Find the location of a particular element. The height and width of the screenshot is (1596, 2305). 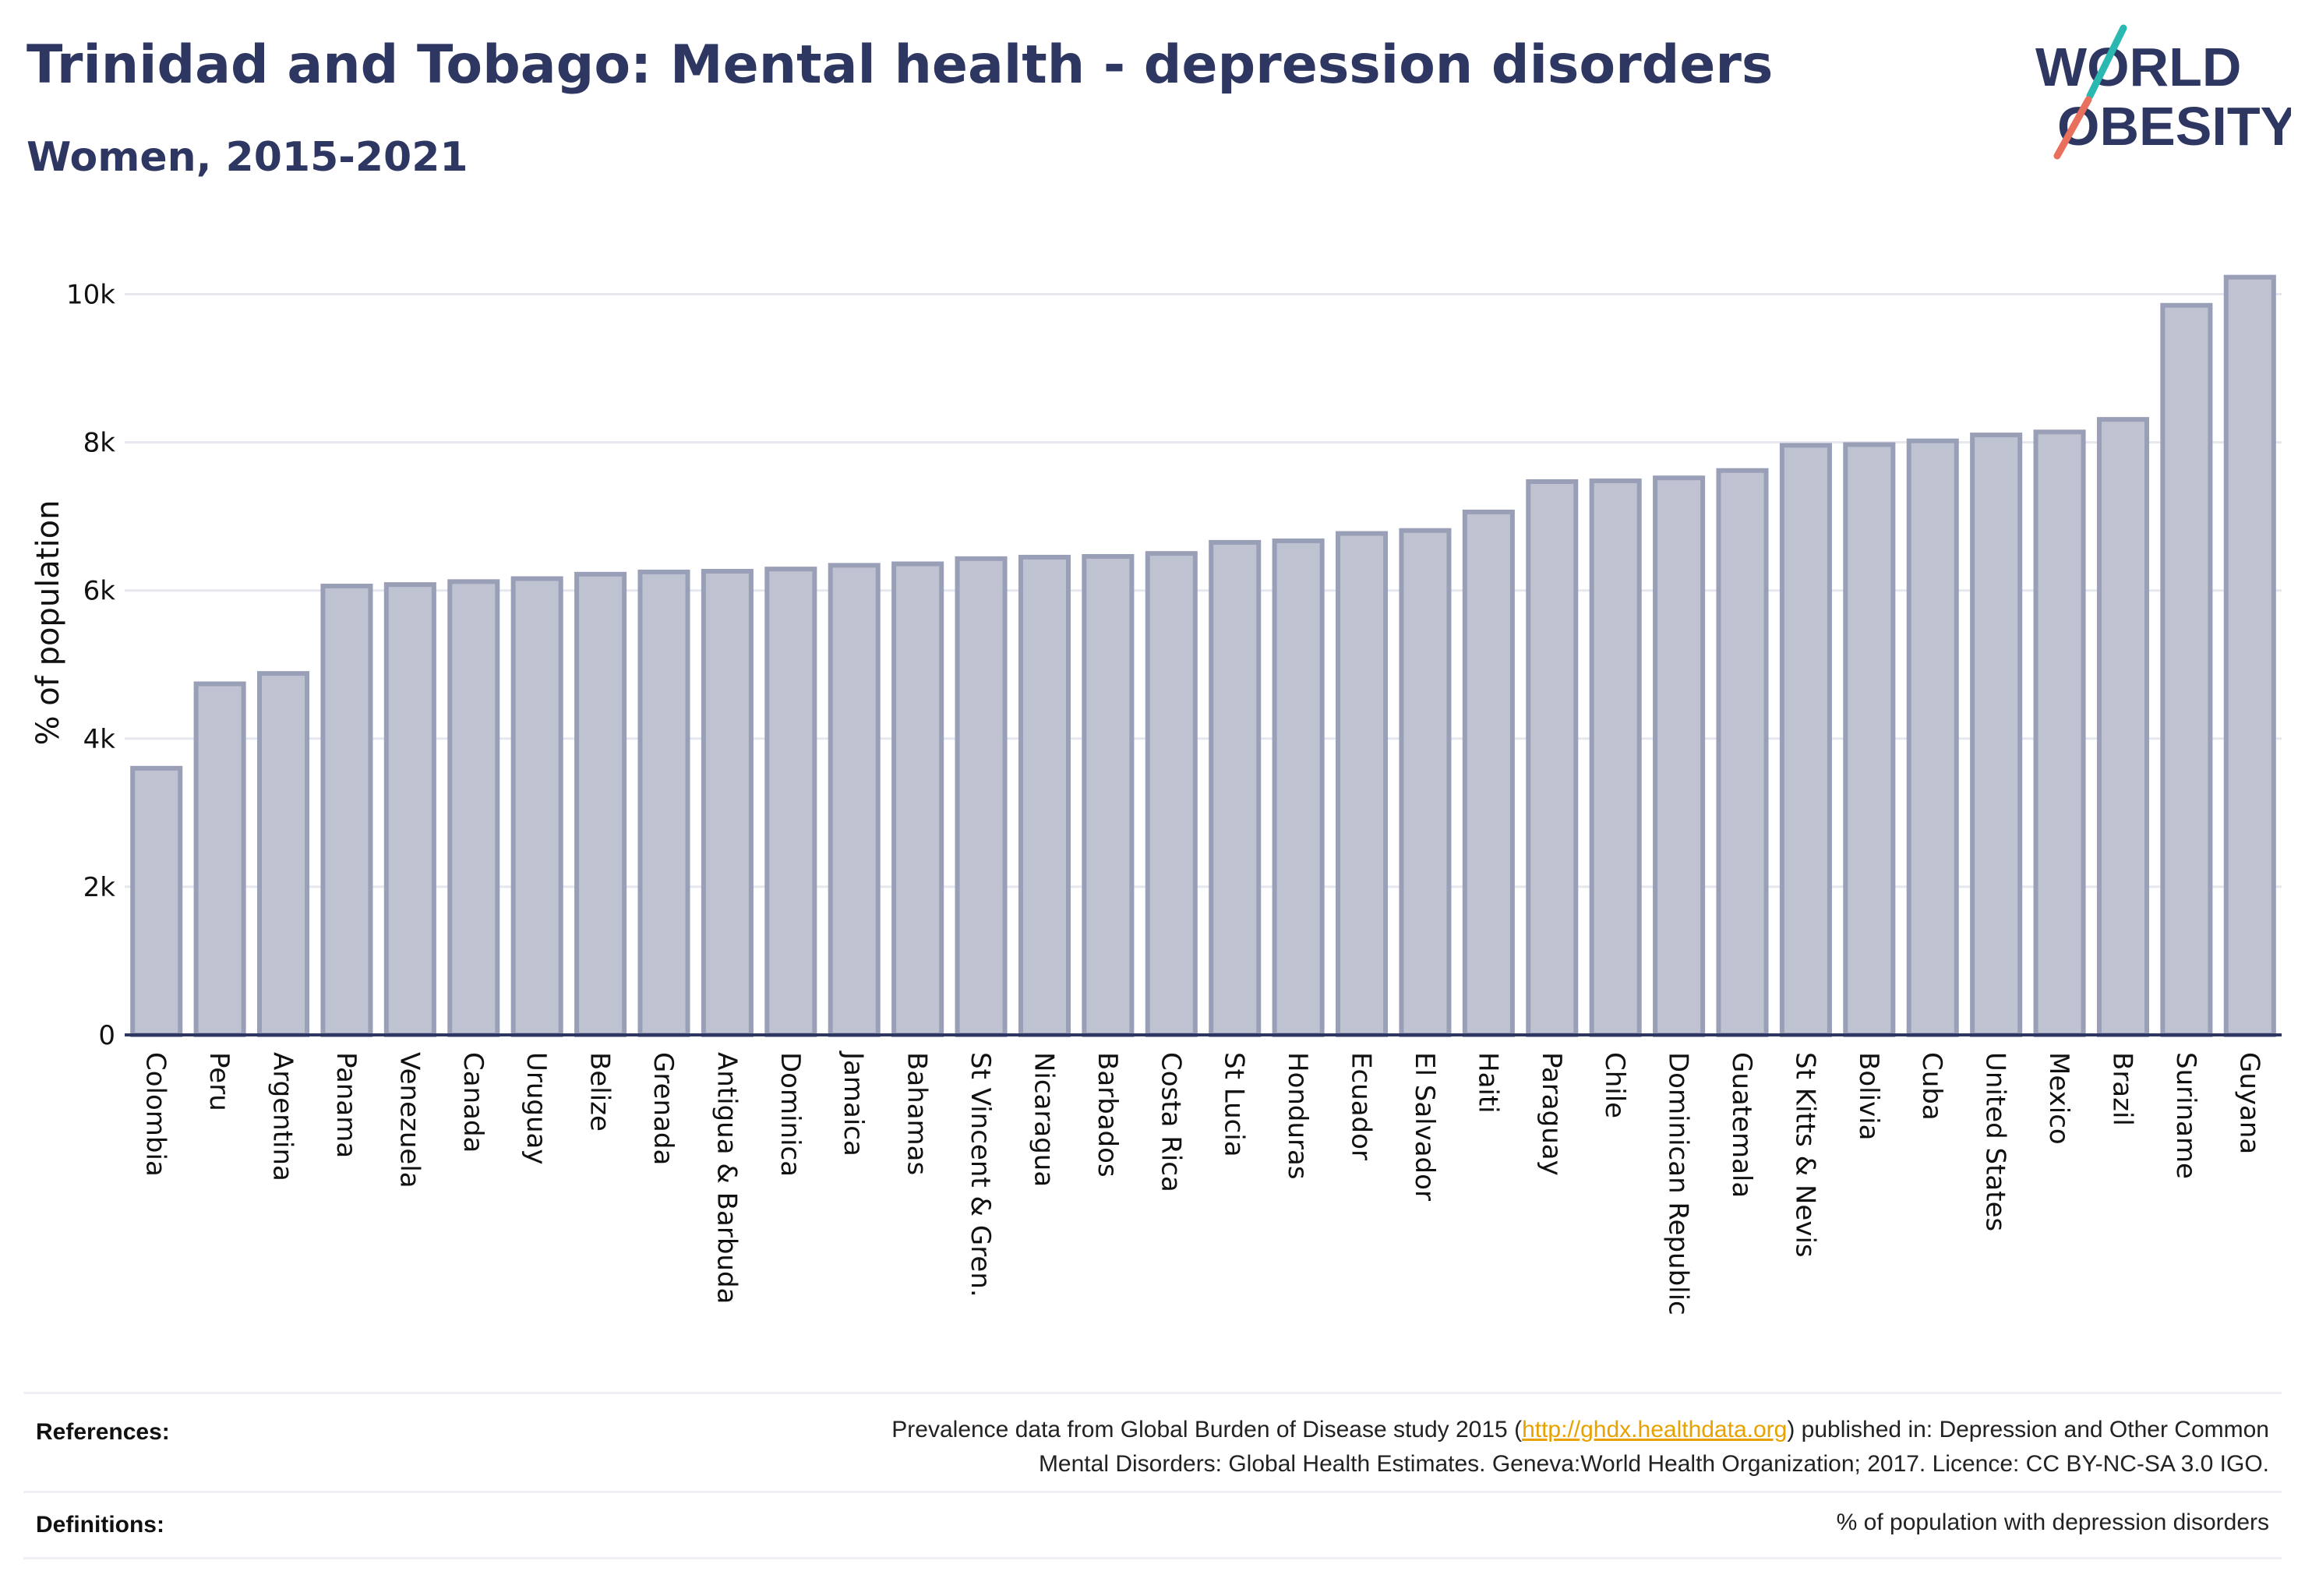

x-tick-label: Cuba is located at coordinates (1932, 1086).